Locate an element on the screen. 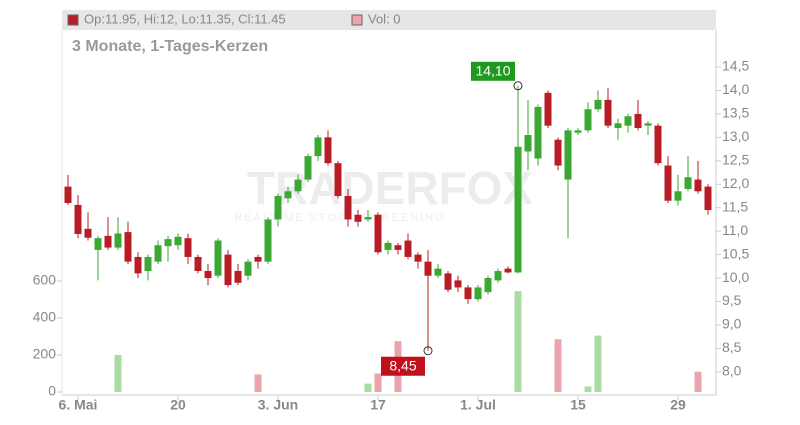 The image size is (800, 425). x-tick-label: 6. Mai is located at coordinates (78, 405).